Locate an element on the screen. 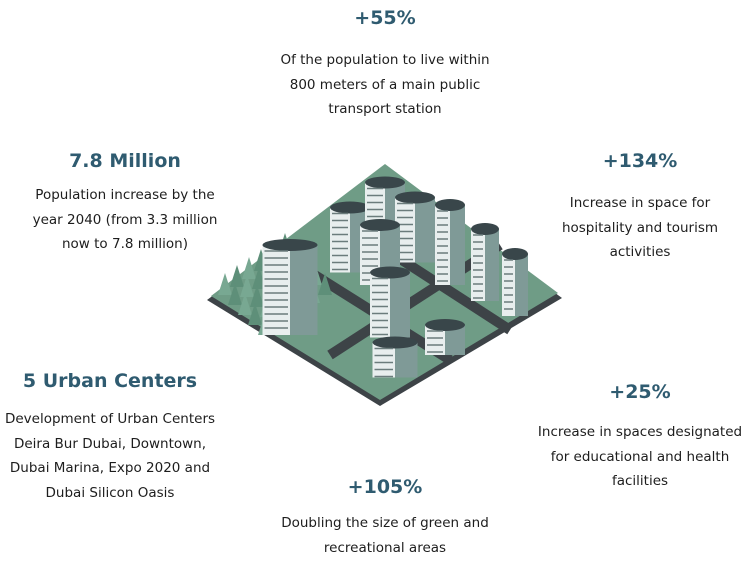  stat-line: transport station is located at coordinates (385, 109).